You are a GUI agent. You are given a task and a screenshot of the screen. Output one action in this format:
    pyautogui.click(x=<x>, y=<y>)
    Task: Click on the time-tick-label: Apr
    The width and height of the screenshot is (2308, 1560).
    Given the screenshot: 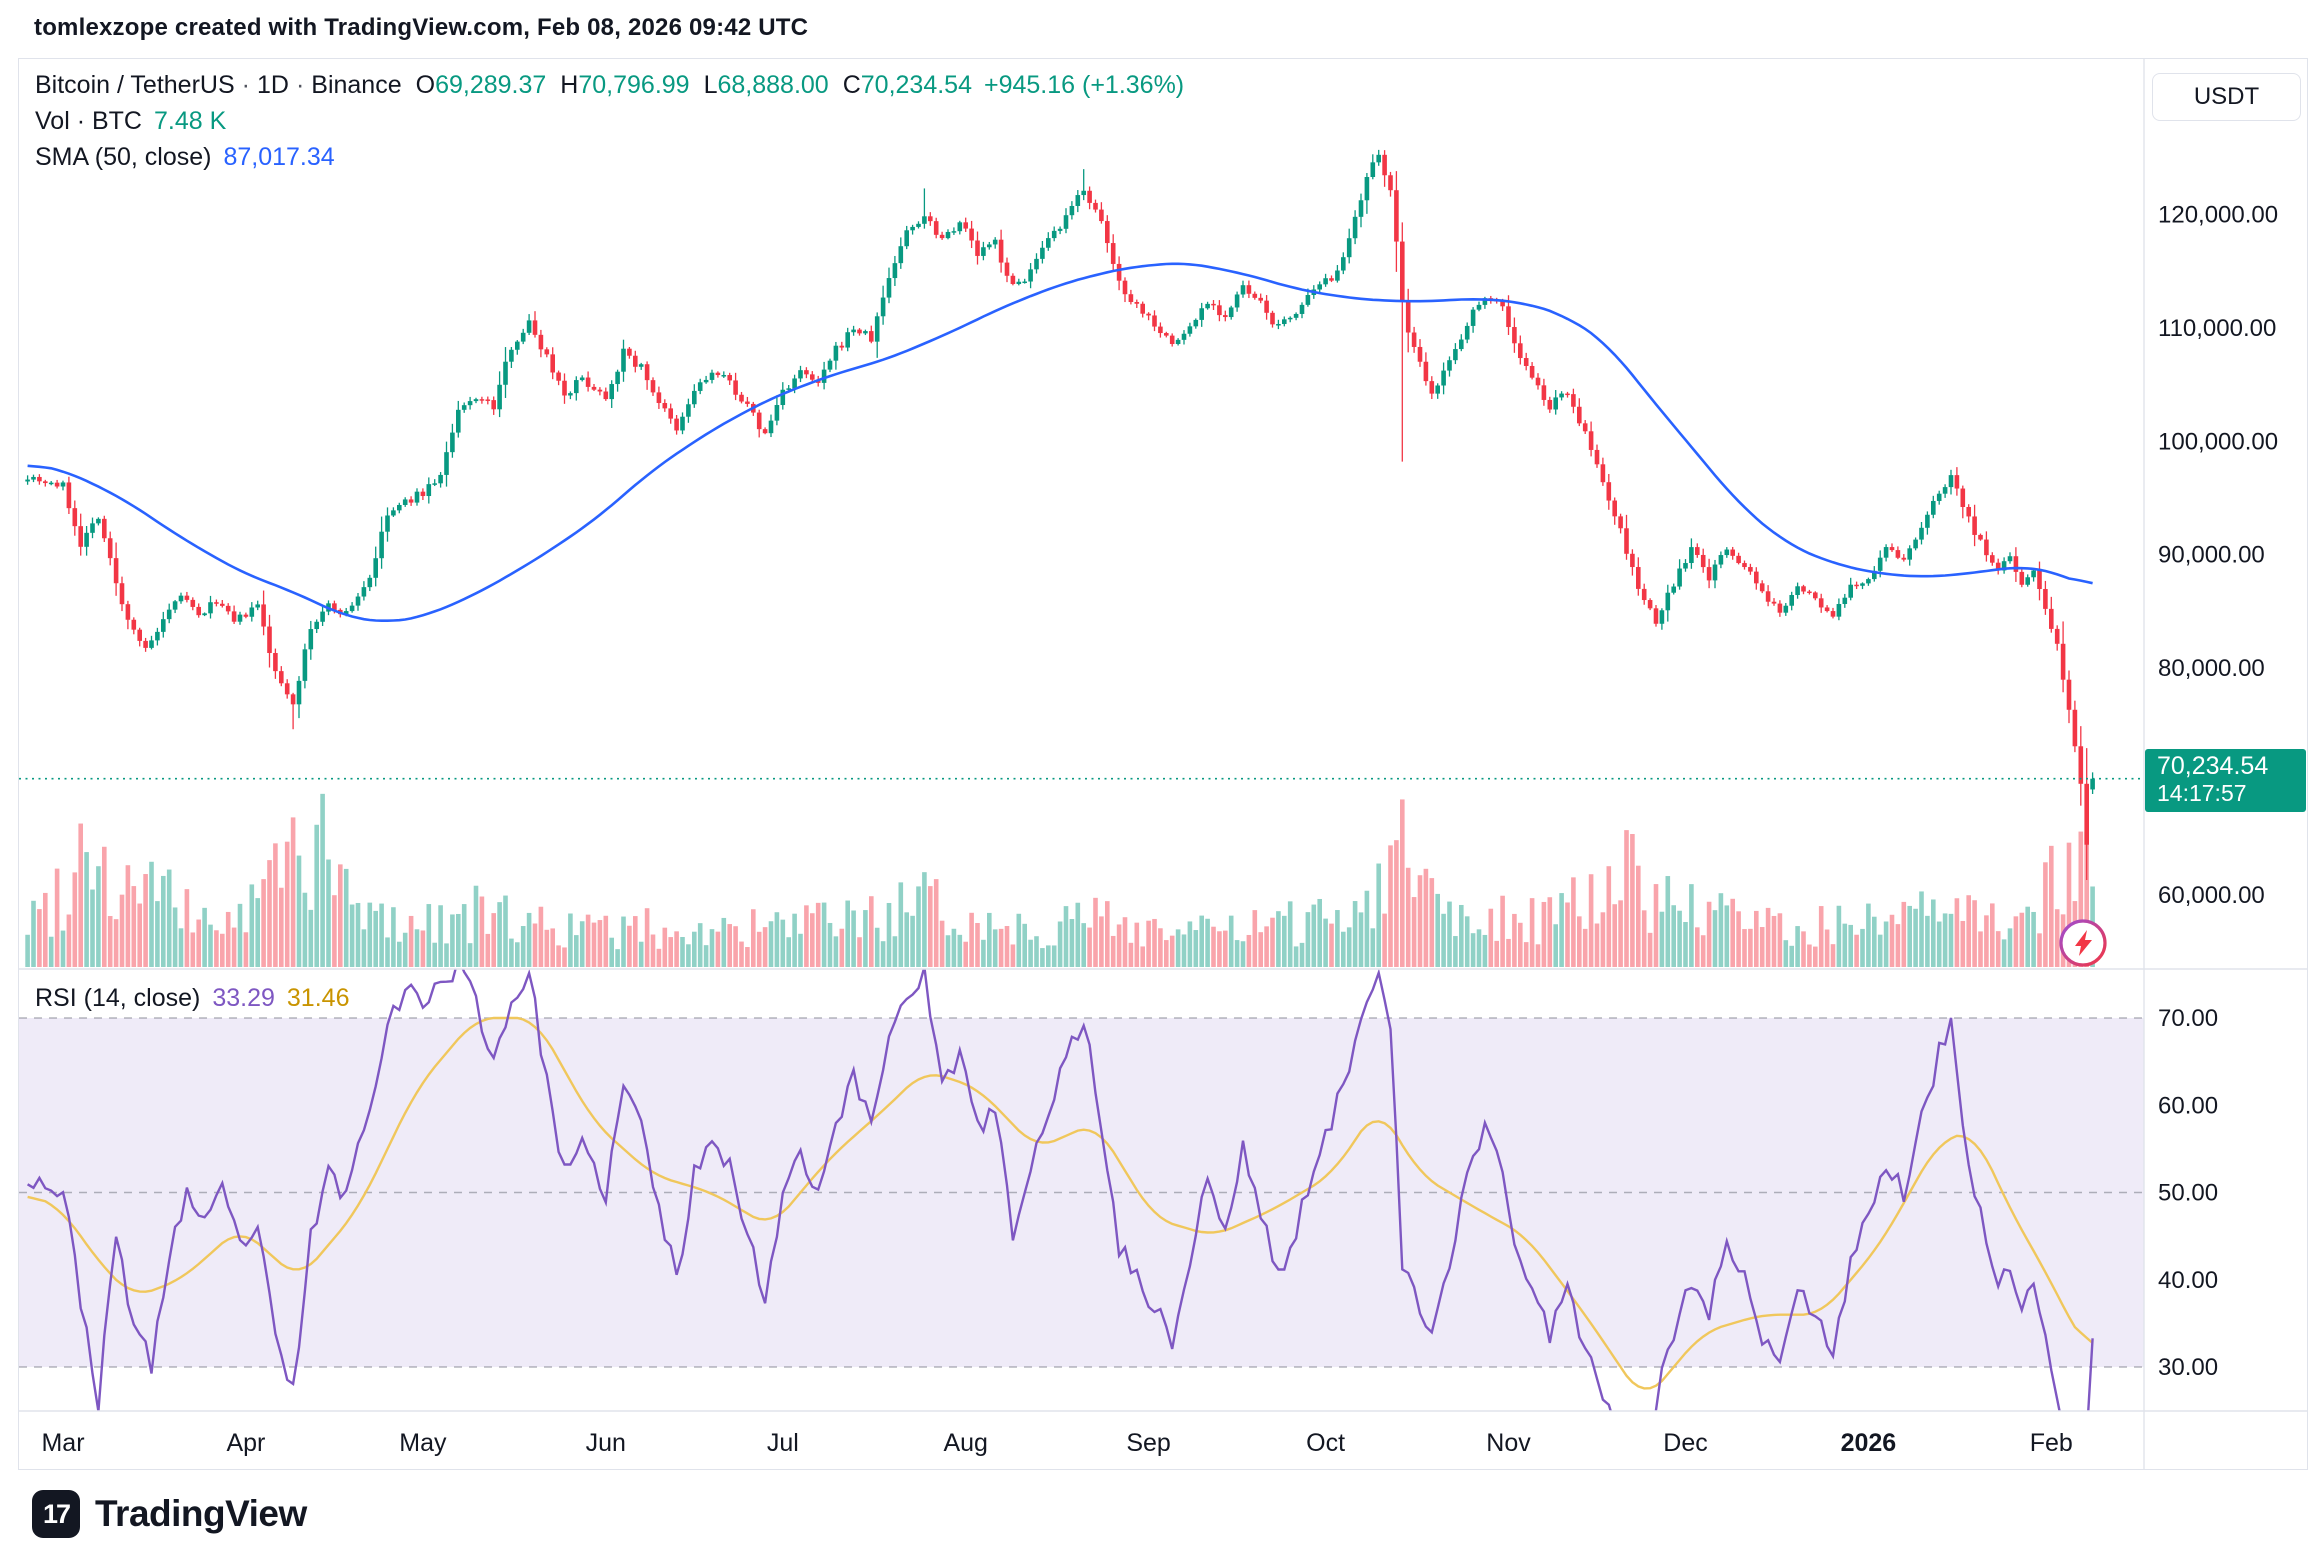 What is the action you would take?
    pyautogui.click(x=245, y=1443)
    